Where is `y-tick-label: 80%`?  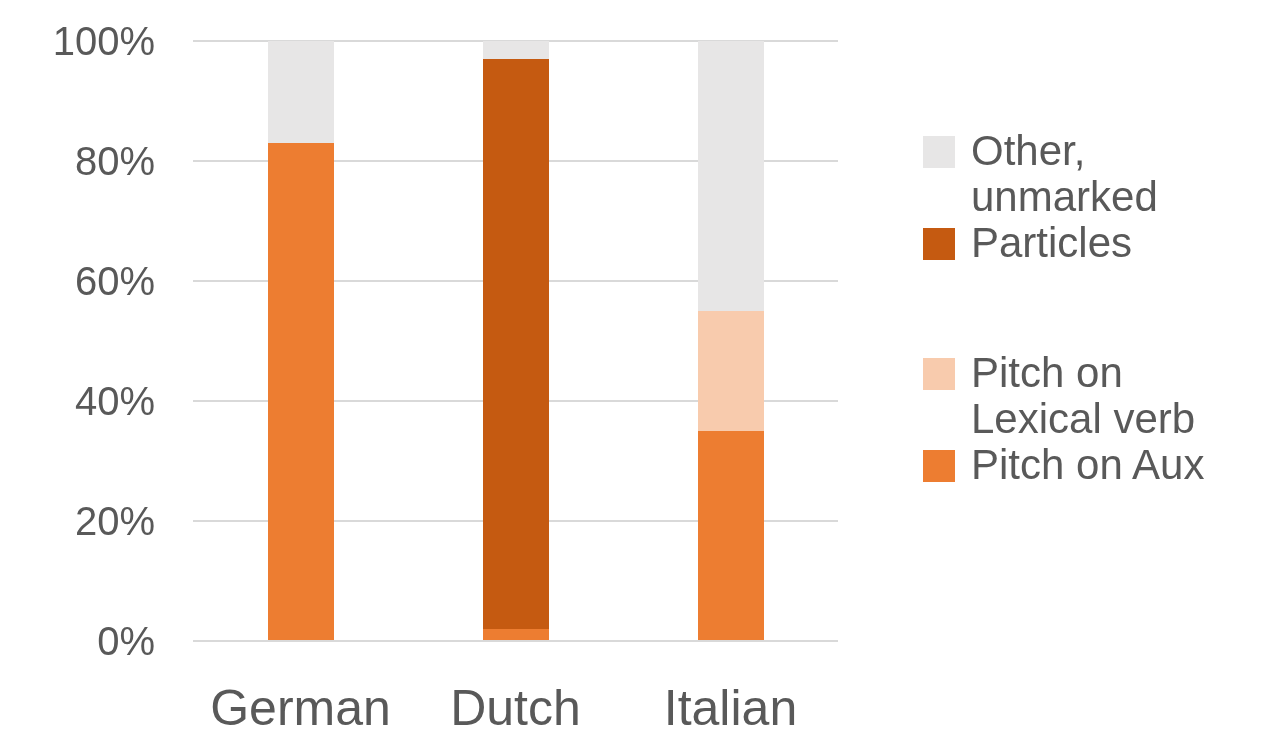 y-tick-label: 80% is located at coordinates (114, 161).